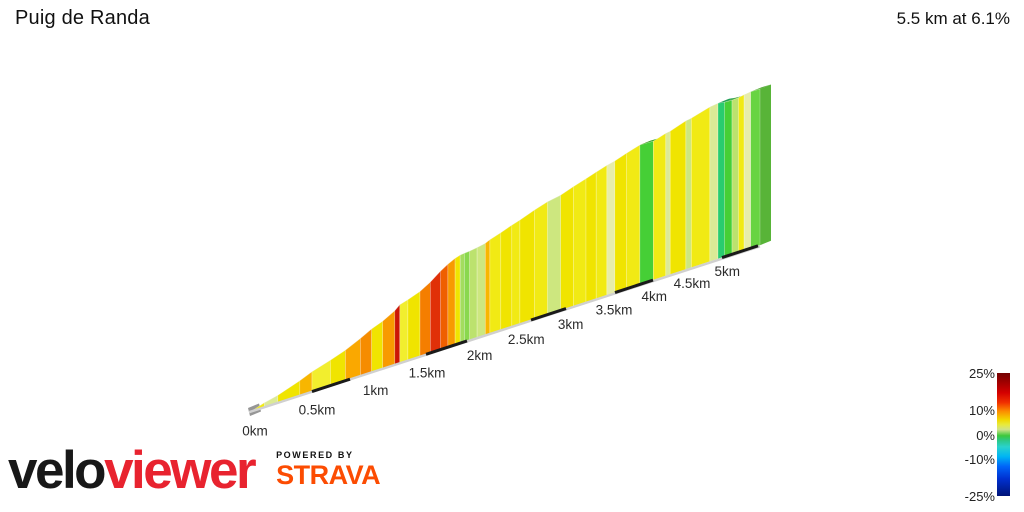  What do you see at coordinates (979, 496) in the screenshot?
I see `legend-tick-neg25: -25%` at bounding box center [979, 496].